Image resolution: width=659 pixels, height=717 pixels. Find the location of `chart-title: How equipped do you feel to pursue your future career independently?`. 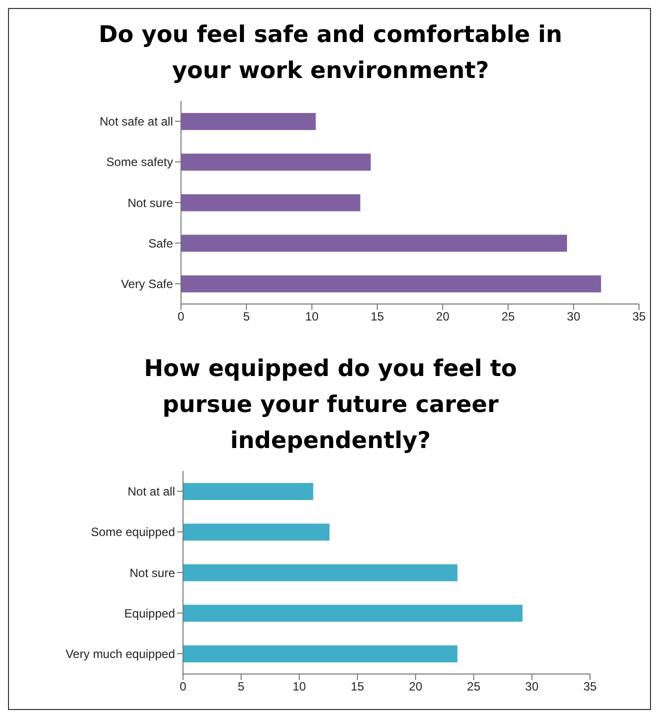

chart-title: How equipped do you feel to pursue your future career independently? is located at coordinates (330, 405).